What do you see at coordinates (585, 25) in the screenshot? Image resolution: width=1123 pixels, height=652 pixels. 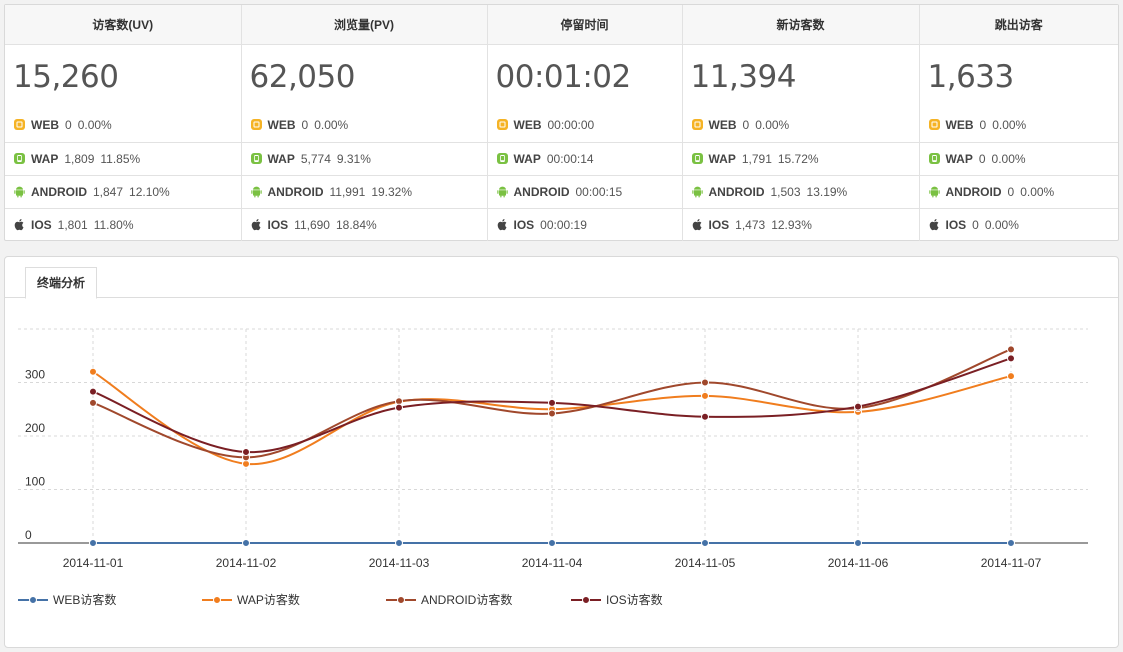 I see `stat-title-duration: 停留时间` at bounding box center [585, 25].